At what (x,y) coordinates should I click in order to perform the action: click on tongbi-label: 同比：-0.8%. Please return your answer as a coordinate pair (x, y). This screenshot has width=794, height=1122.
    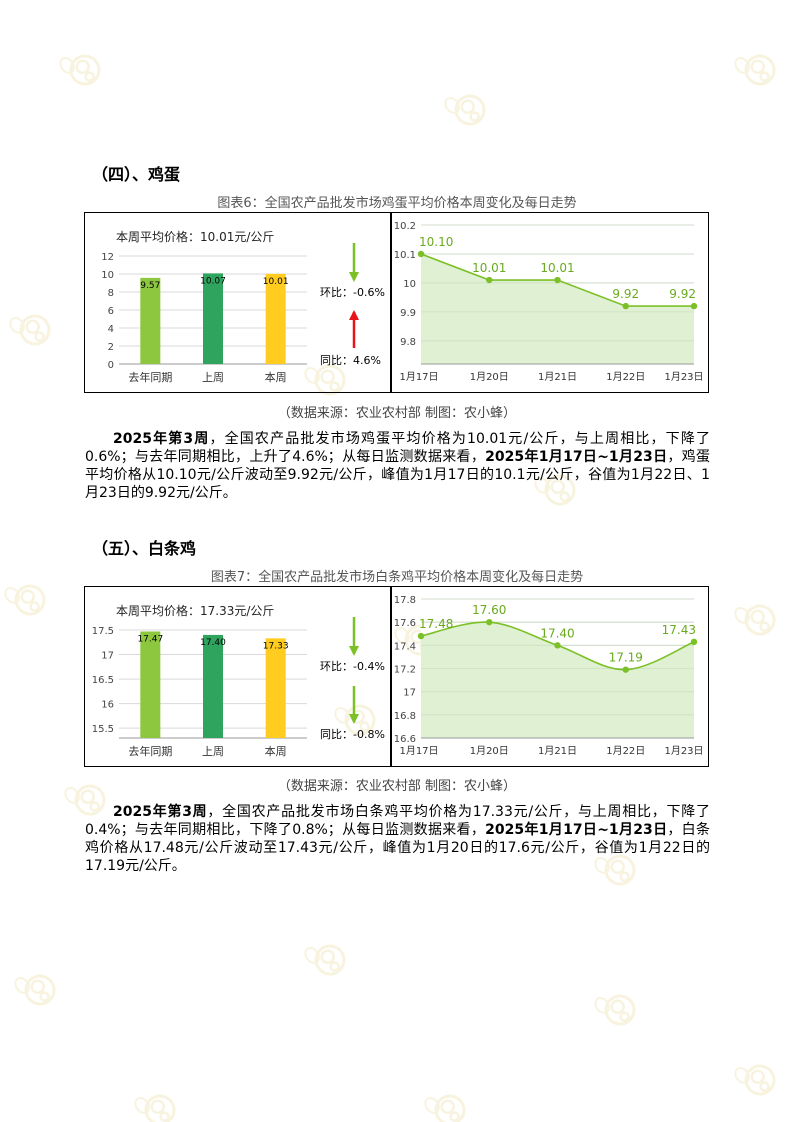
    Looking at the image, I should click on (352, 734).